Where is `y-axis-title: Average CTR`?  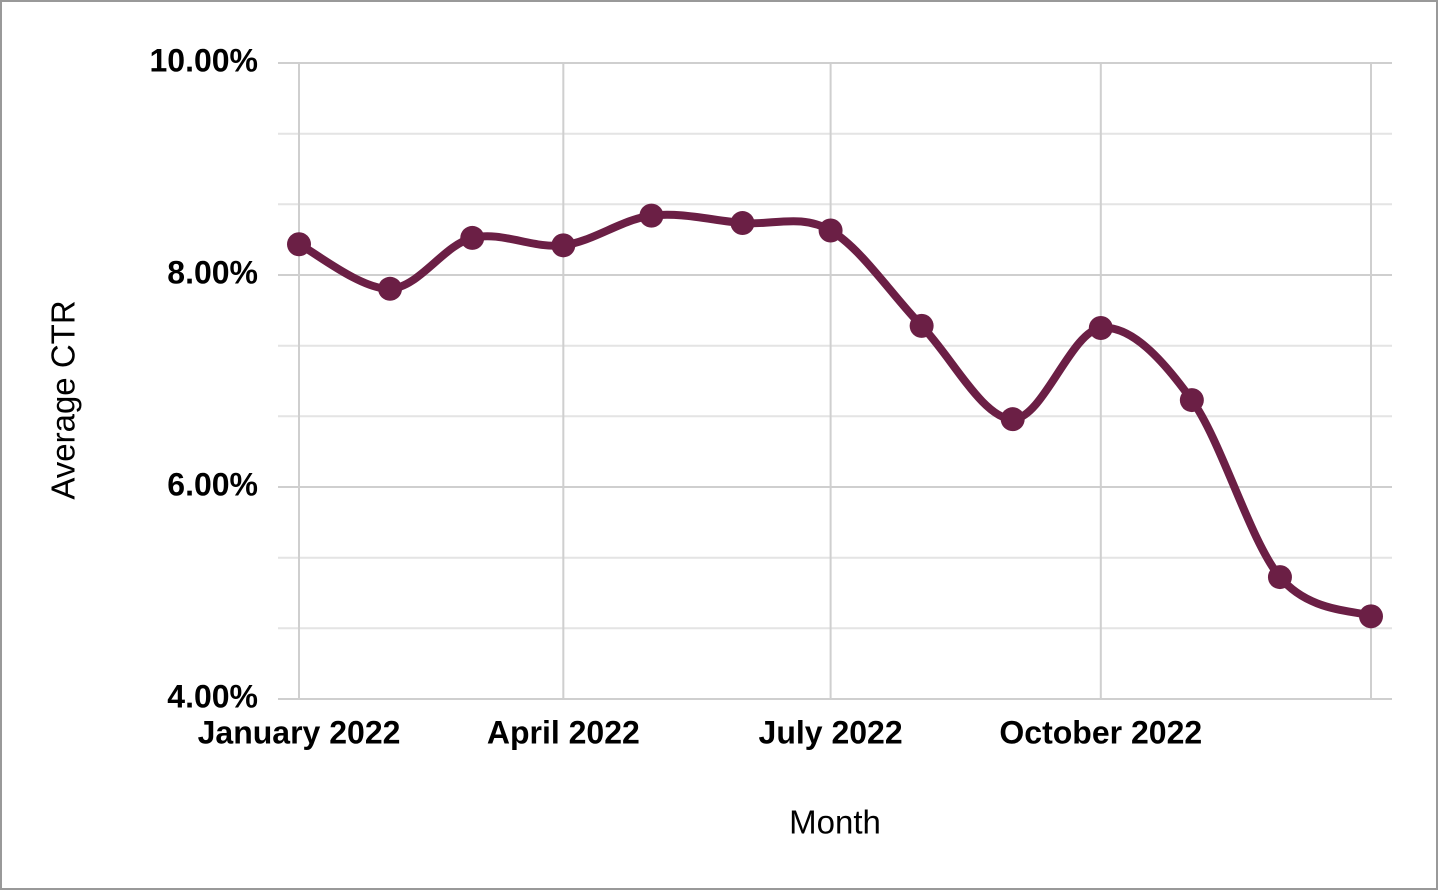 y-axis-title: Average CTR is located at coordinates (63, 399).